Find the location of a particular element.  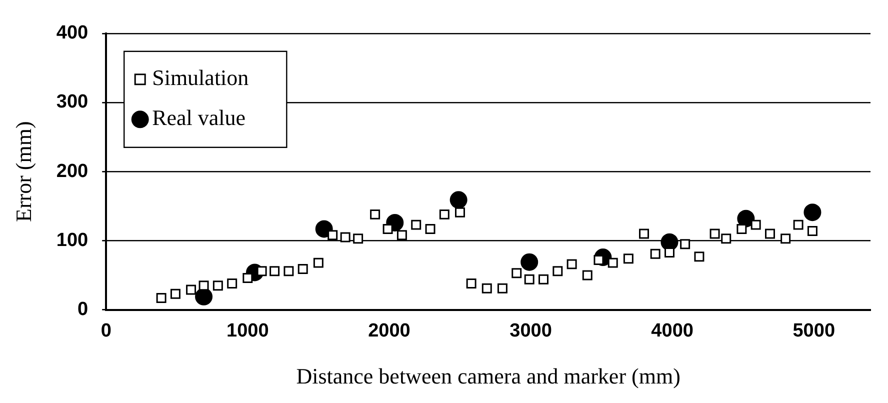

x-tick-label: 4000 is located at coordinates (672, 331).